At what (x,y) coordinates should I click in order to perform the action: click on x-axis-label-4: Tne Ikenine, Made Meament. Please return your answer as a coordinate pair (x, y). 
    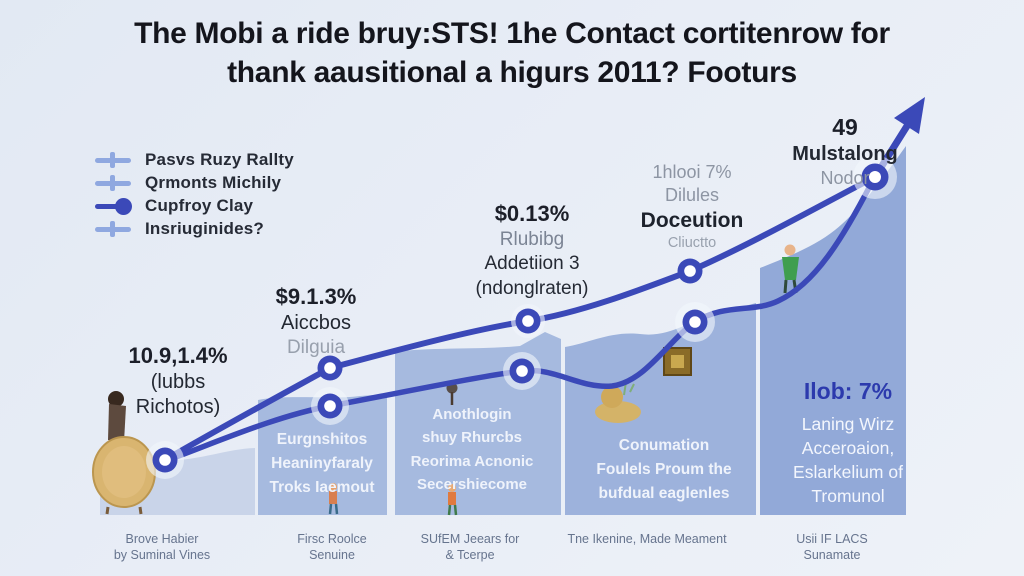
    Looking at the image, I should click on (647, 539).